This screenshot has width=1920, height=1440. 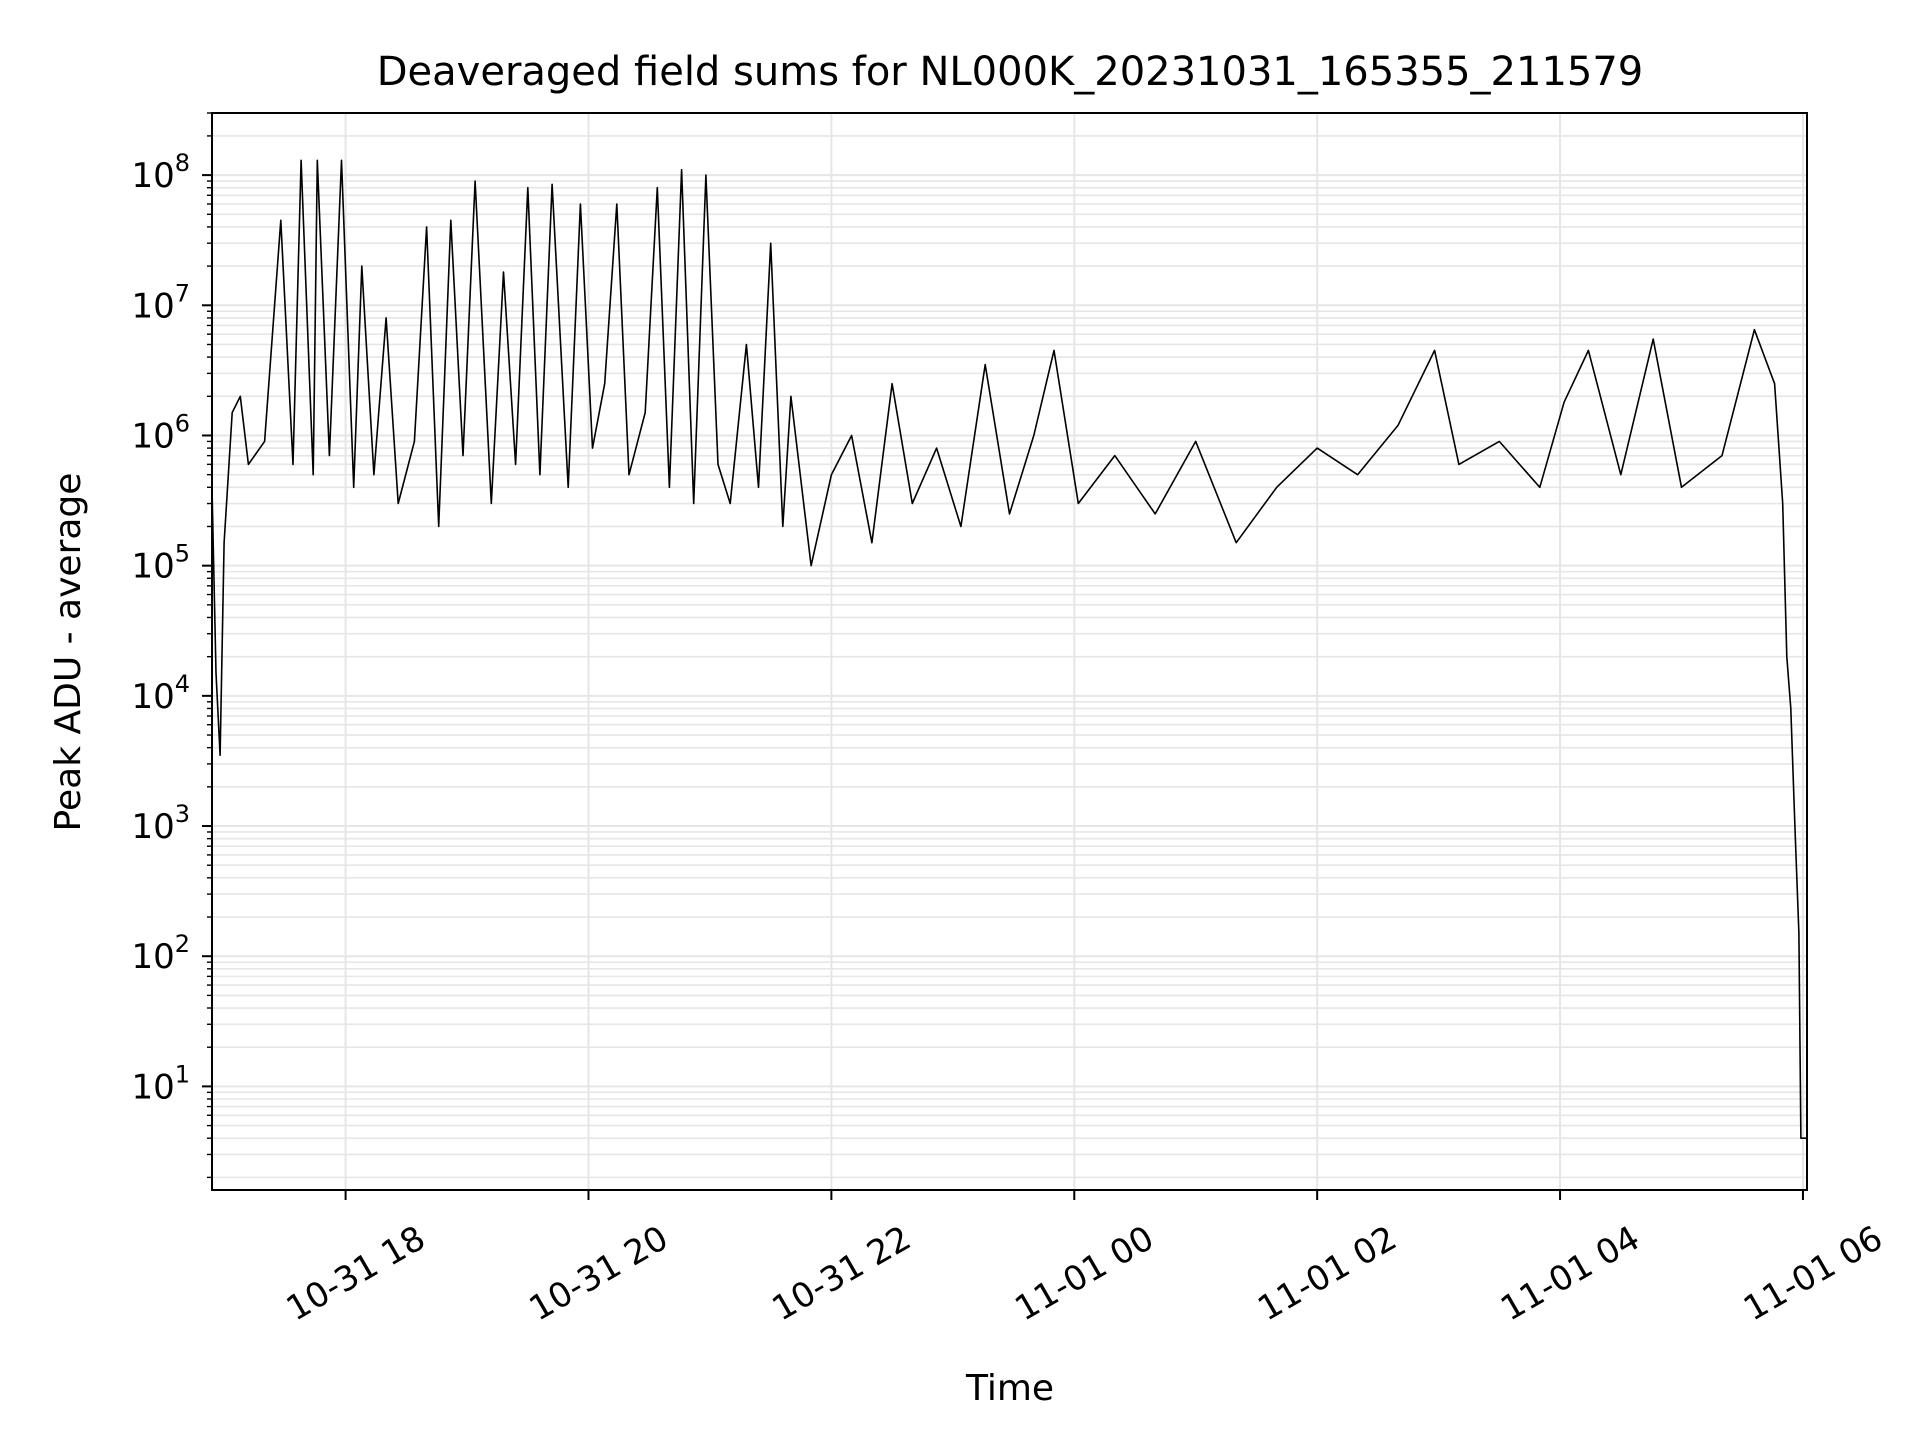 I want to click on y-tick-label: 10⁷, so click(x=160, y=302).